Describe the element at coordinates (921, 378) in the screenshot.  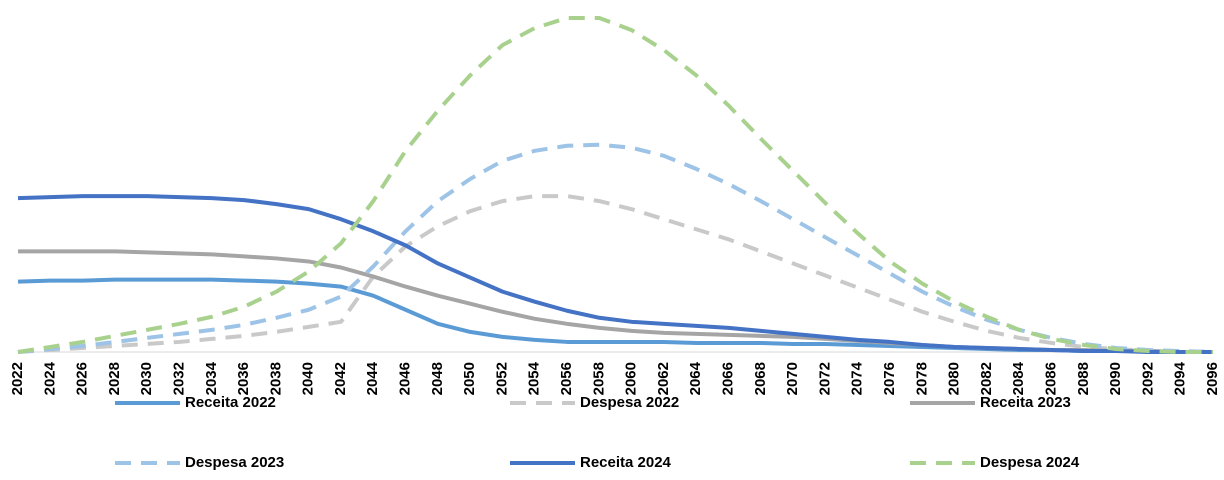
I see `x-tick-label: 2078` at that location.